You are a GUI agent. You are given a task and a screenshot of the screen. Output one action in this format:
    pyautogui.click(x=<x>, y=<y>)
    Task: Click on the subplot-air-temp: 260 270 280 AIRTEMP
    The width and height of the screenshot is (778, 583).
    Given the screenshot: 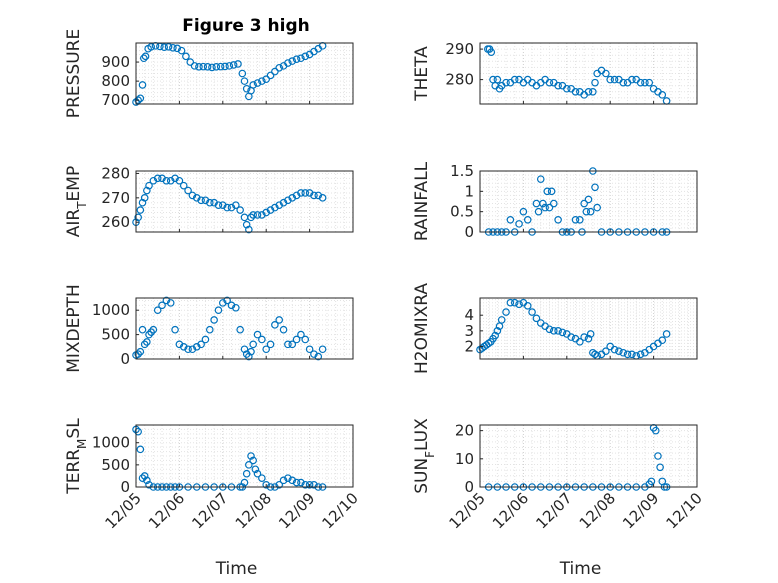 What is the action you would take?
    pyautogui.click(x=209, y=200)
    